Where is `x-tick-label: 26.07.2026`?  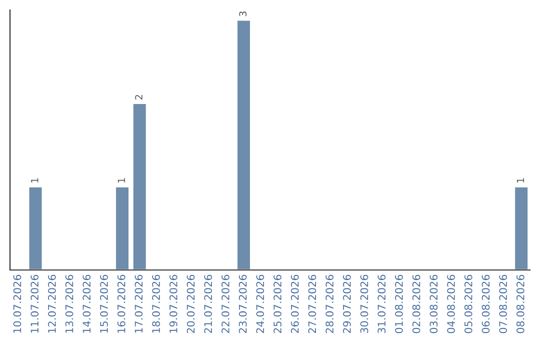 x-tick-label: 26.07.2026 is located at coordinates (294, 304).